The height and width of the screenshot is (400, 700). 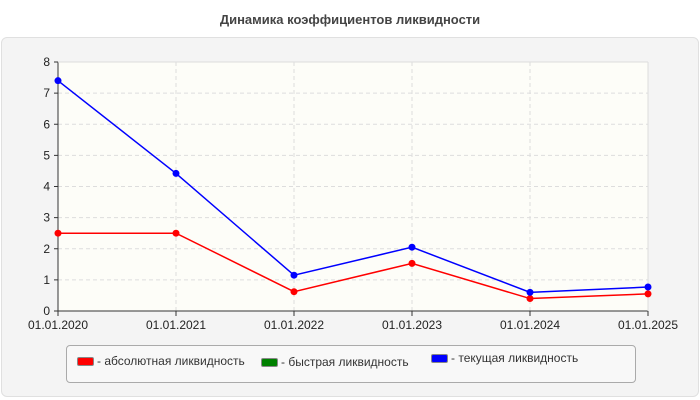 I want to click on x-tick-label: 01.01.2023, so click(x=412, y=325).